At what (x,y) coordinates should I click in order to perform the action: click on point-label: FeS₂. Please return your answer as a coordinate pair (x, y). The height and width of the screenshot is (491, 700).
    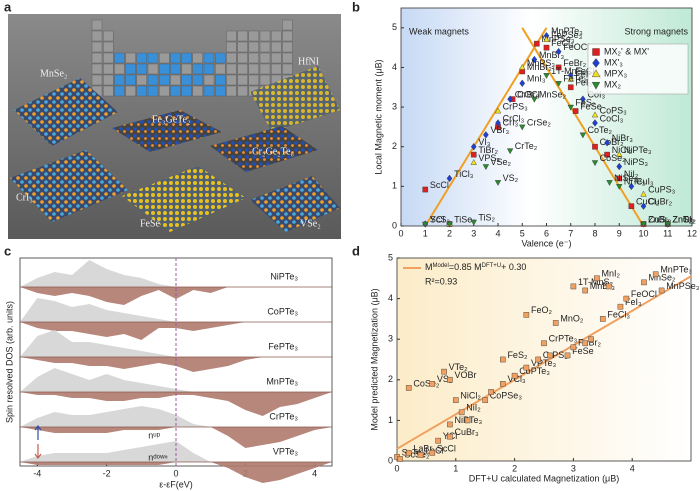
    Looking at the image, I should click on (585, 102).